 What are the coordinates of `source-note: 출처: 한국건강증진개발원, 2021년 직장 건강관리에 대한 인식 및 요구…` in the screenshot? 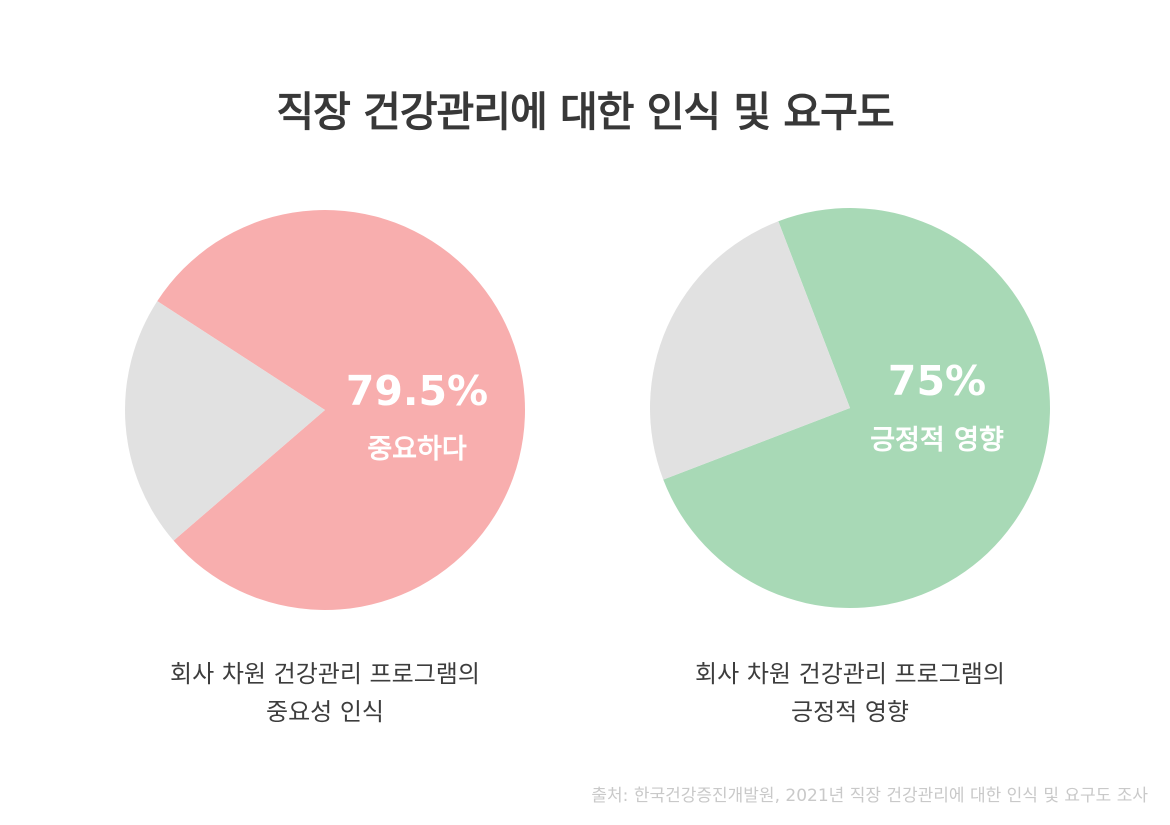 It's located at (869, 796).